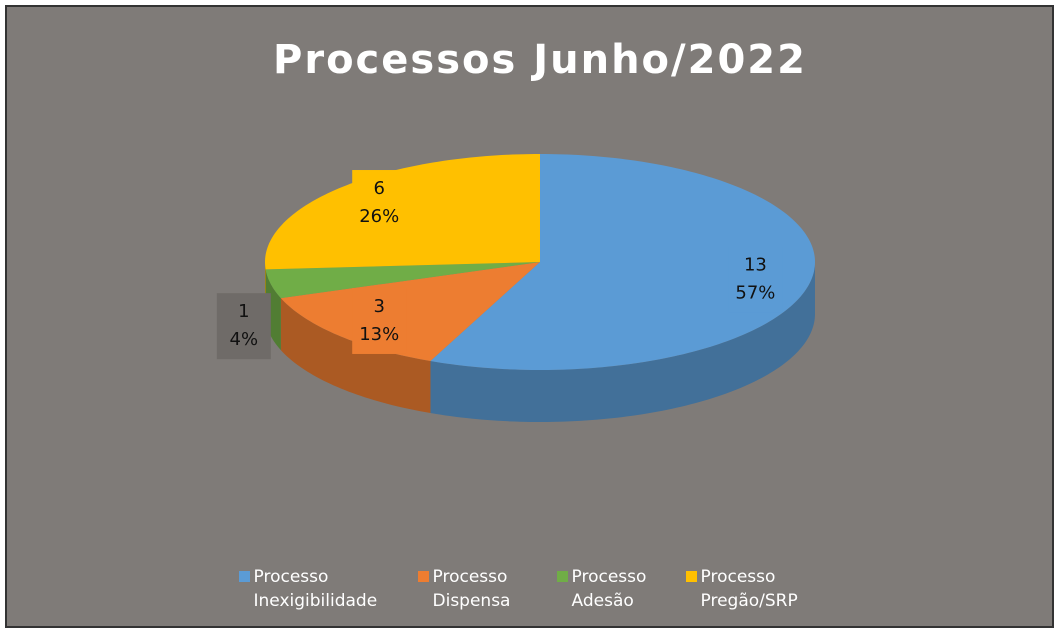 The height and width of the screenshot is (633, 1059). What do you see at coordinates (540, 60) in the screenshot?
I see `chart-title: Processos Junho/2022` at bounding box center [540, 60].